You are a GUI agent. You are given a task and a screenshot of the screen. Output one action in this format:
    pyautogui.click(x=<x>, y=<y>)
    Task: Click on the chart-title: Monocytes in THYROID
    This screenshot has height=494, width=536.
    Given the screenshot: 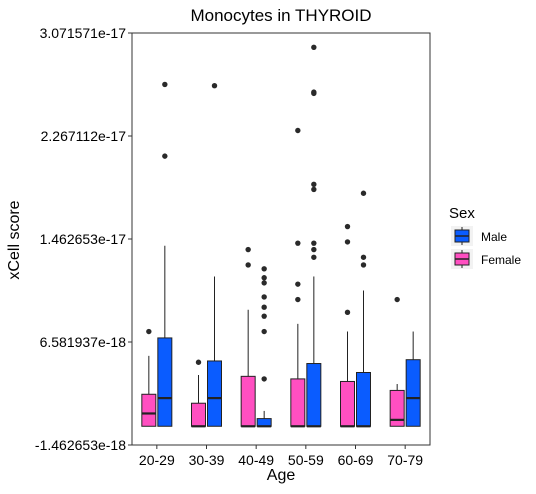 What is the action you would take?
    pyautogui.click(x=280, y=15)
    